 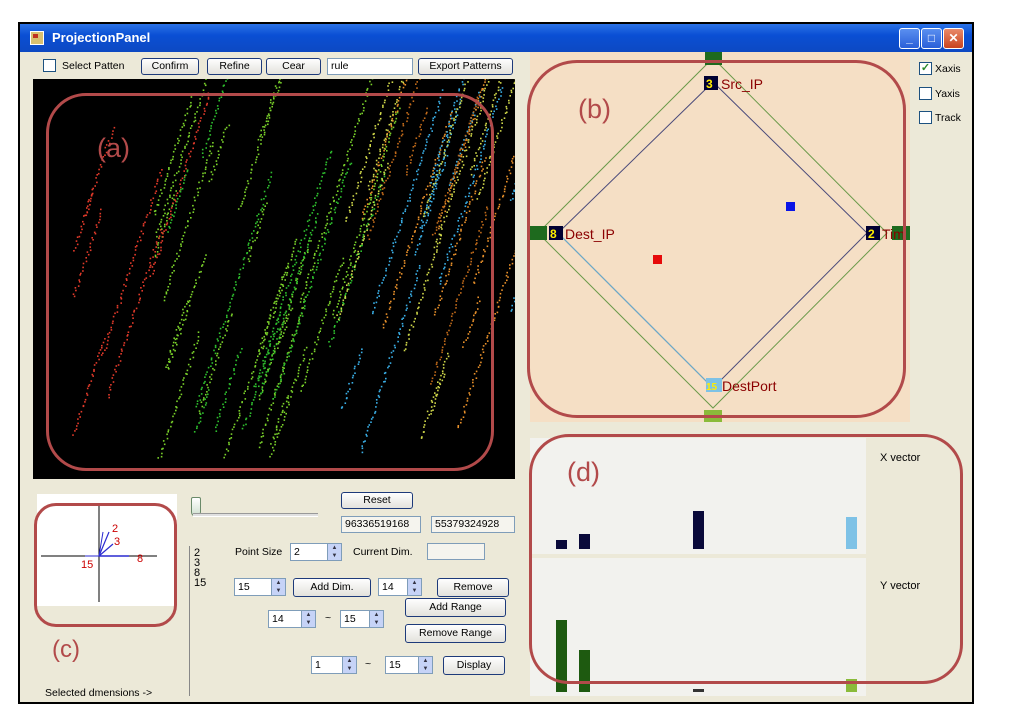 What do you see at coordinates (197, 553) in the screenshot?
I see `dim-item: 2` at bounding box center [197, 553].